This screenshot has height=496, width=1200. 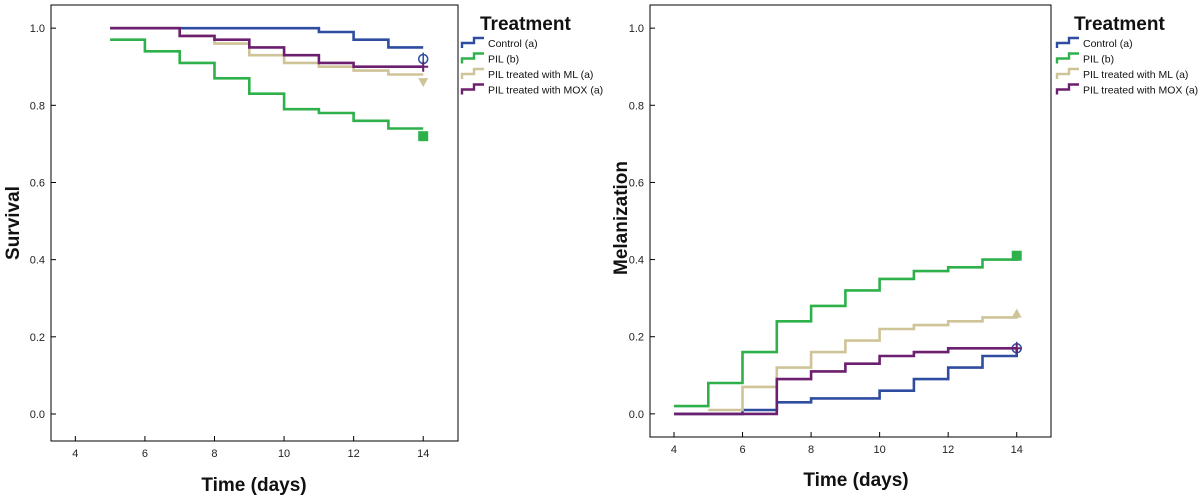 What do you see at coordinates (545, 91) in the screenshot?
I see `survival-legend-label: PIL treated with MOX (a)` at bounding box center [545, 91].